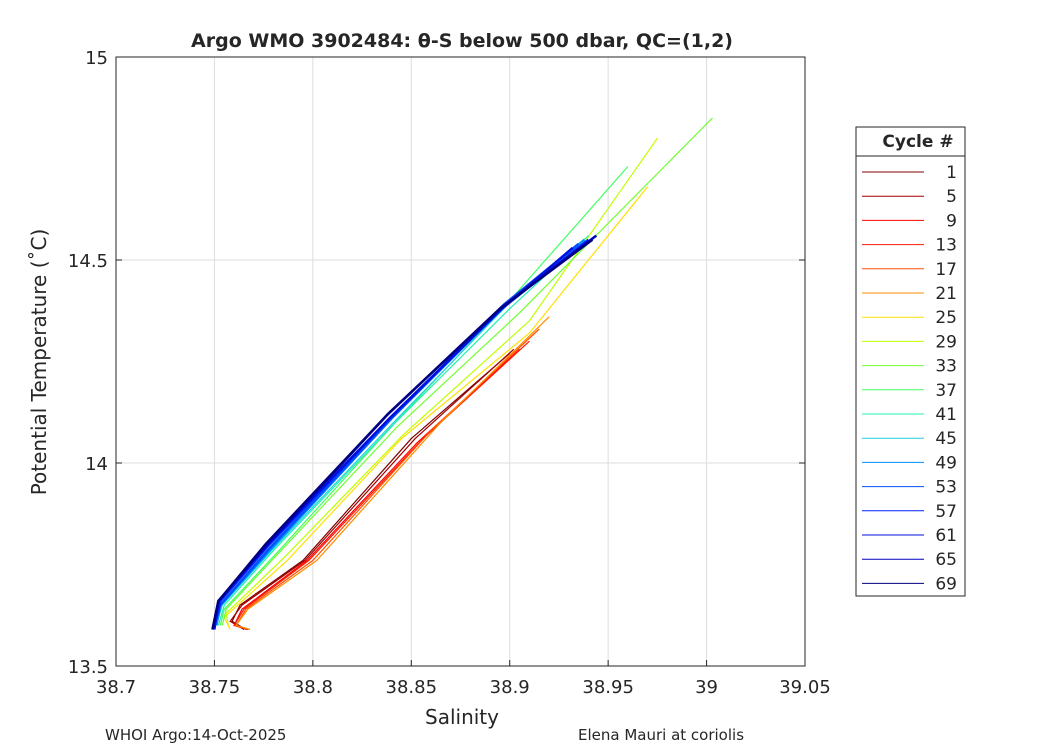 This screenshot has width=1050, height=750. I want to click on legend-label: 29, so click(946, 342).